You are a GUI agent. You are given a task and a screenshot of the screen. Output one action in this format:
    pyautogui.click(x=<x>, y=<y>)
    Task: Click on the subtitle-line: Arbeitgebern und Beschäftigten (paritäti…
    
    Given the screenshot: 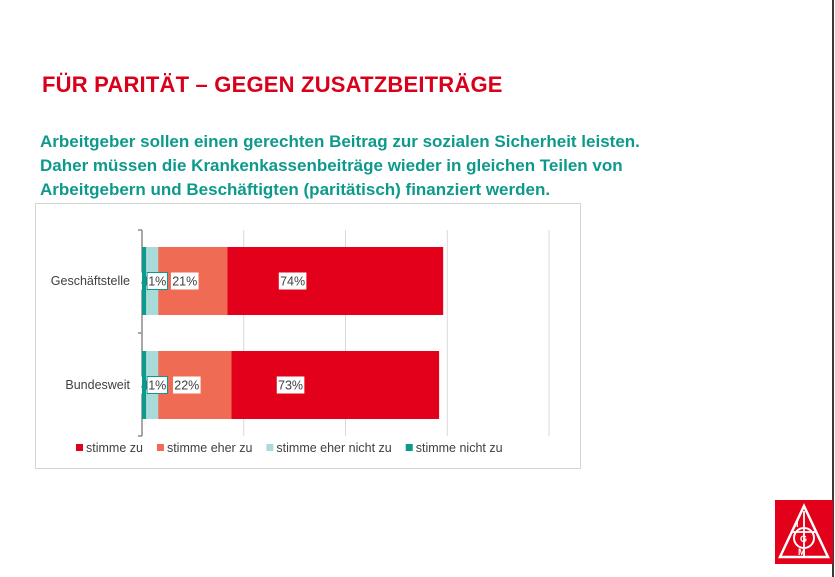 What is the action you would take?
    pyautogui.click(x=295, y=189)
    